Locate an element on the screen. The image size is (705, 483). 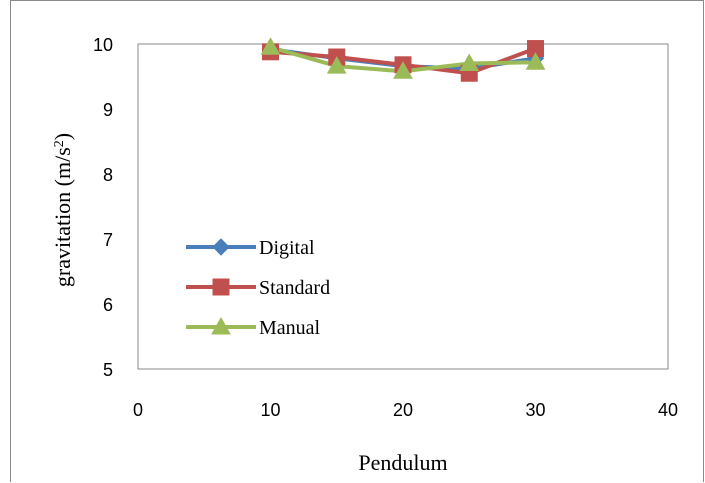
legend-label-manual: Manual is located at coordinates (290, 328).